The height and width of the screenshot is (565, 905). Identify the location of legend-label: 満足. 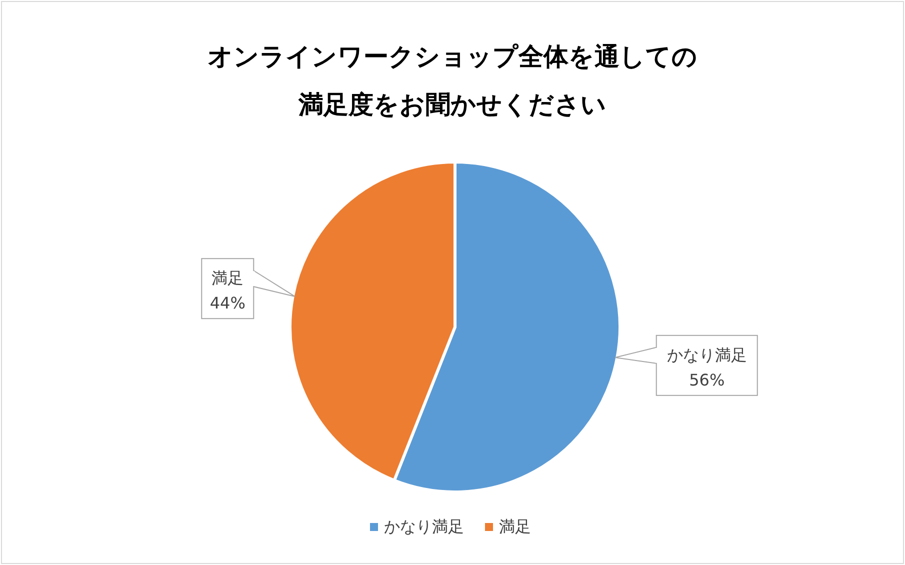
(515, 526).